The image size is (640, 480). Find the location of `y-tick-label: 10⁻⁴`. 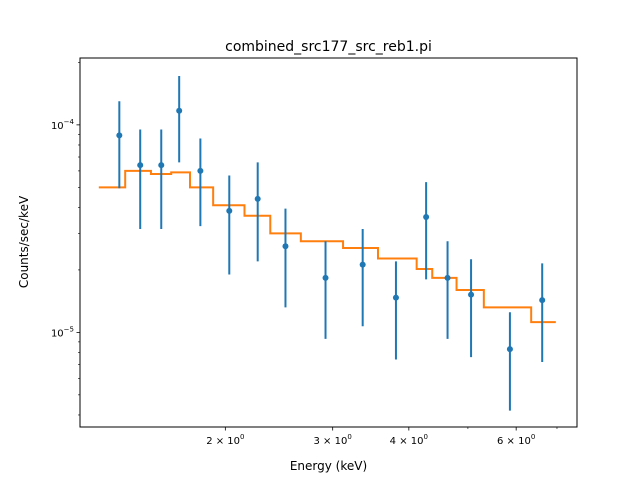

y-tick-label: 10⁻⁴ is located at coordinates (63, 125).